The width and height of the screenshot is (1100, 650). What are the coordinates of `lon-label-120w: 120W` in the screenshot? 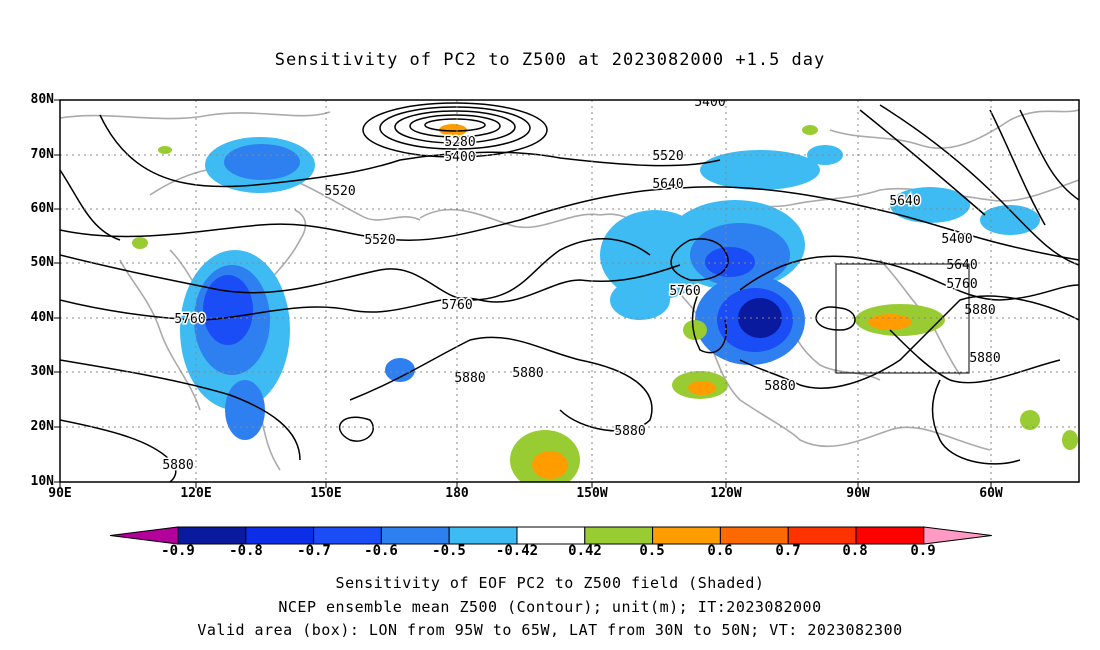 It's located at (726, 493).